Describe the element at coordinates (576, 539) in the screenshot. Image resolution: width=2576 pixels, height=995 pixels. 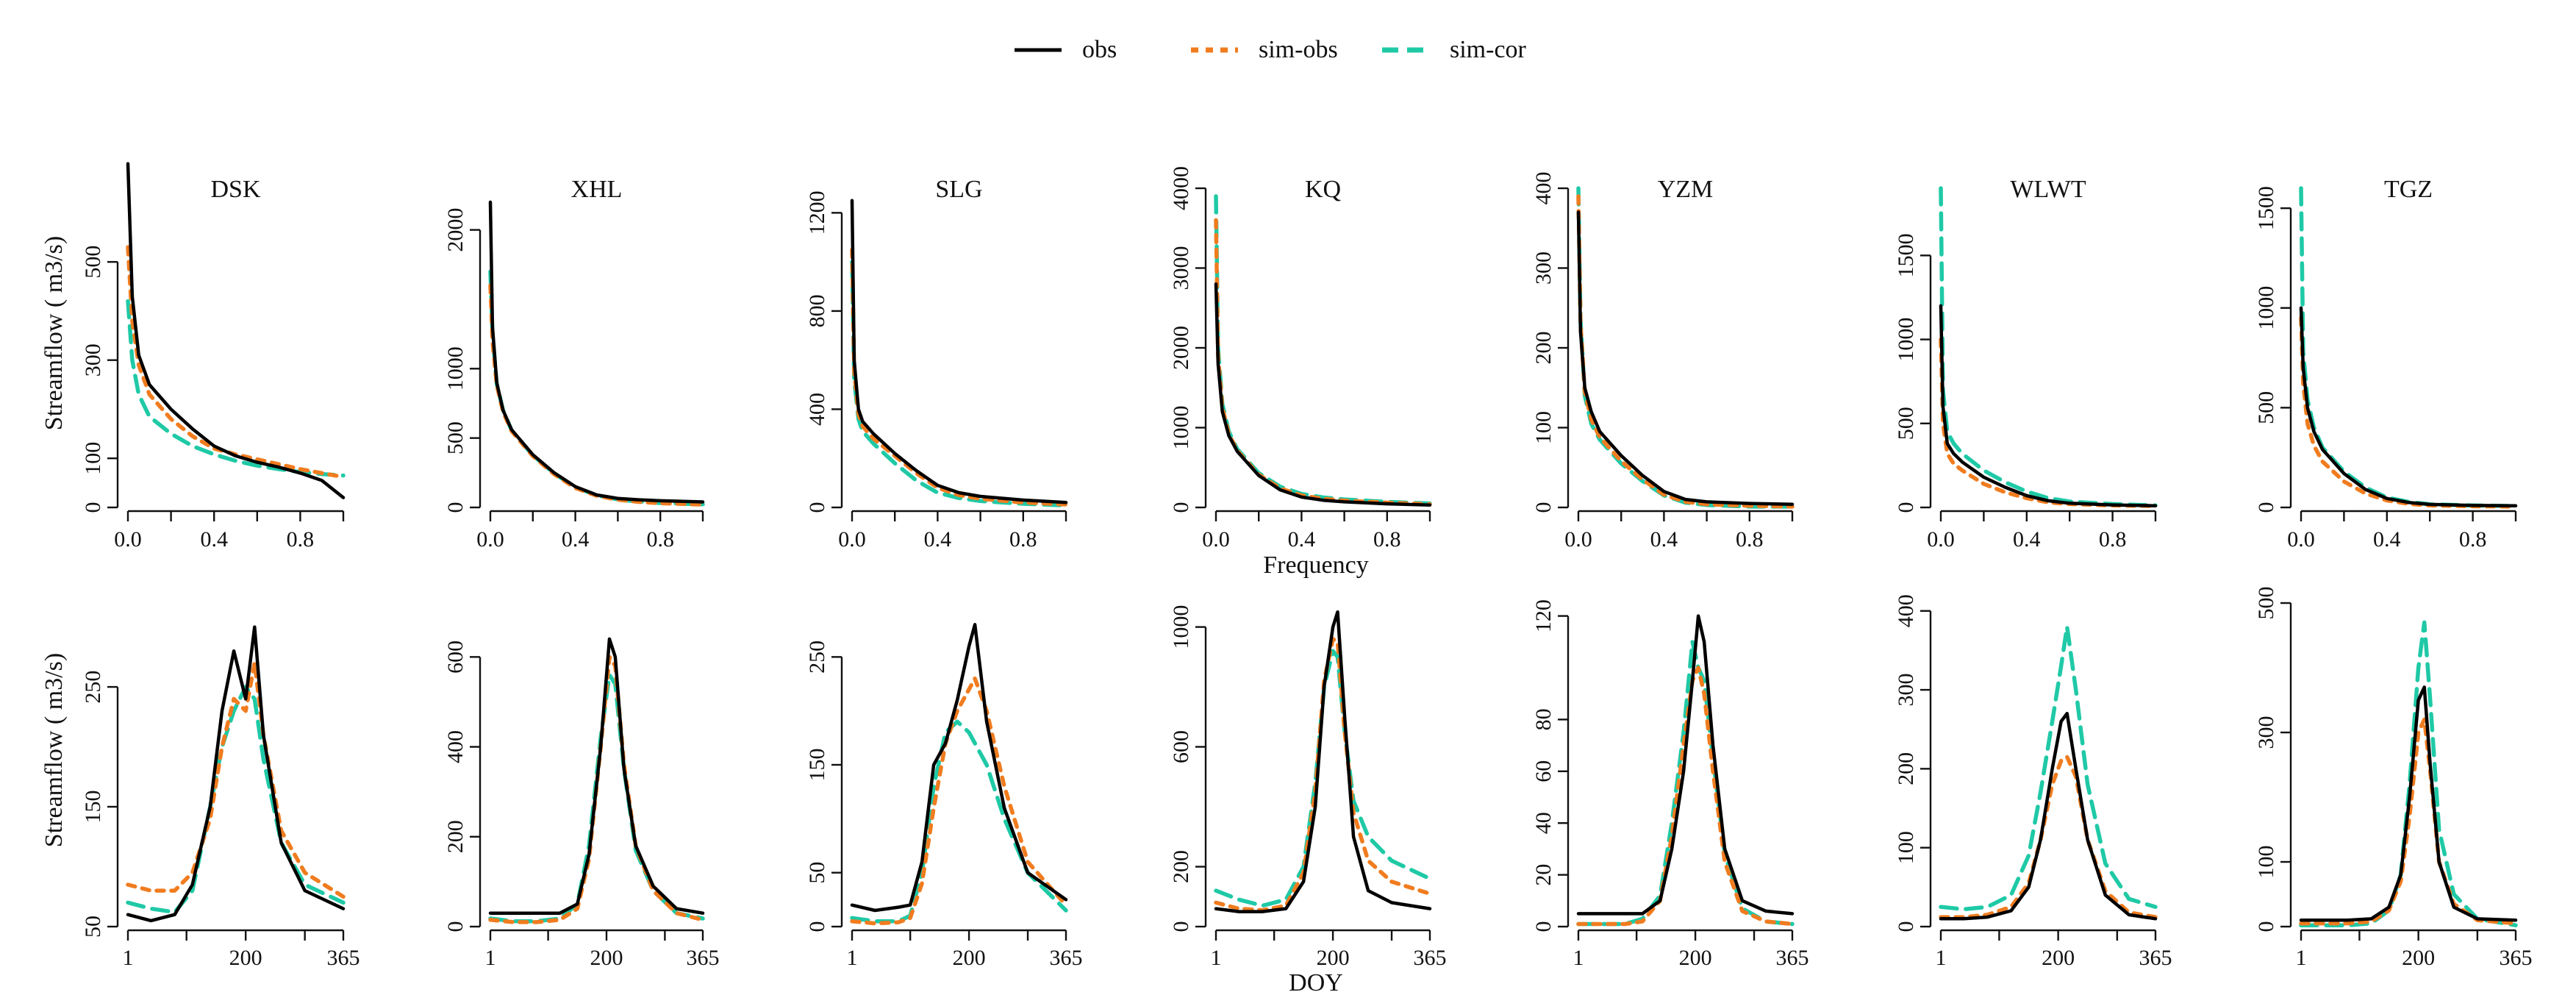
I see `x-tick-label-xhl-row0-1: 0.4` at that location.